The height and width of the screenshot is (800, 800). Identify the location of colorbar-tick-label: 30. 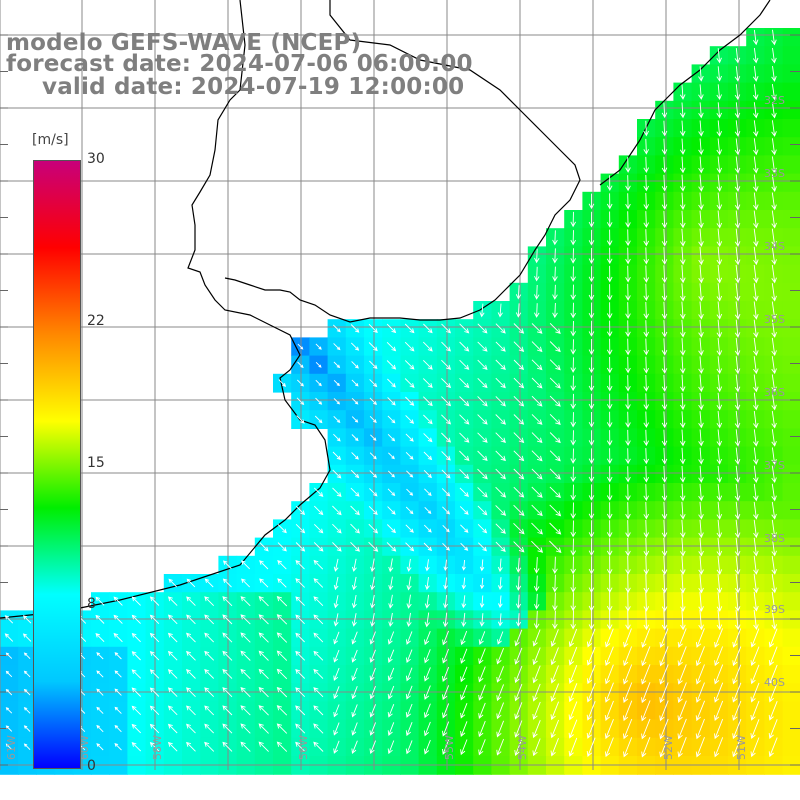
(96, 159).